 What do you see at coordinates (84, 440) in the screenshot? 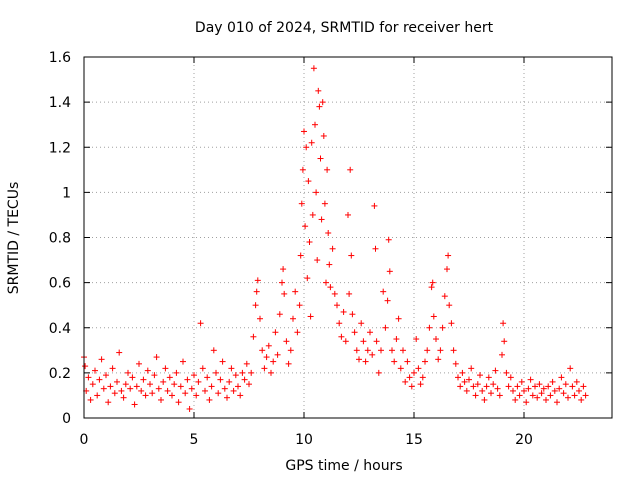
I see `x-tick-label: 0` at bounding box center [84, 440].